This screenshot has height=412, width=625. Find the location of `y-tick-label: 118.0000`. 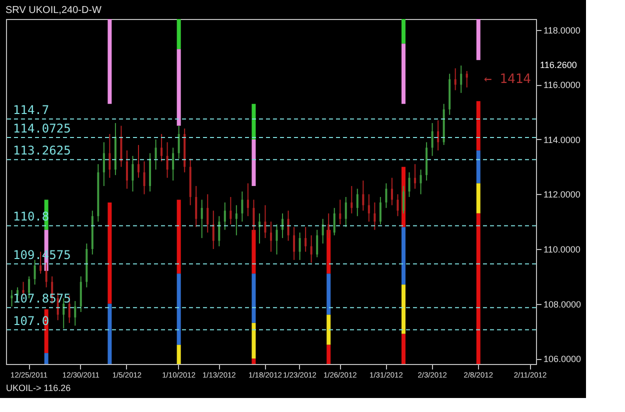

y-tick-label: 118.0000 is located at coordinates (562, 30).